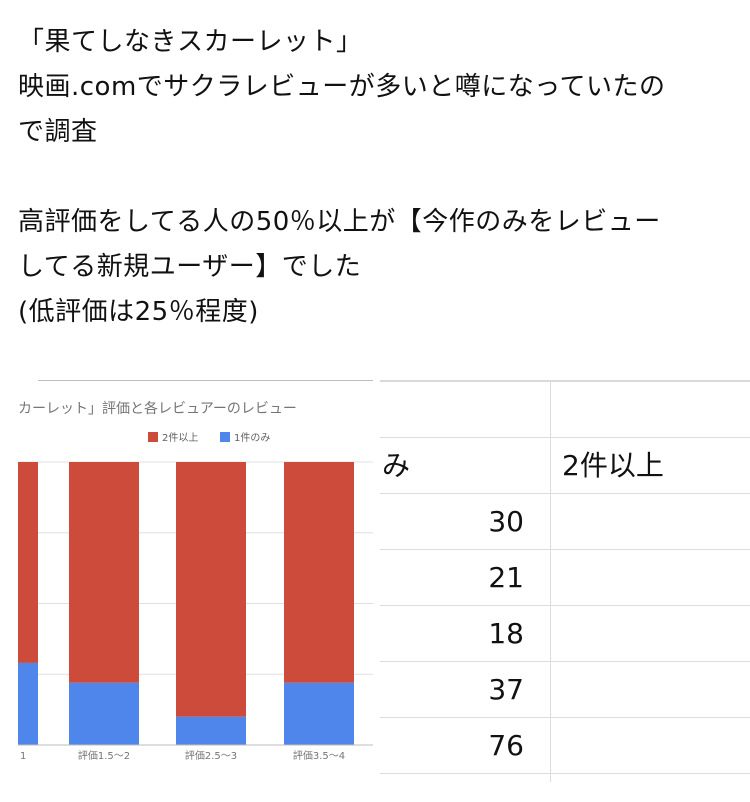 This screenshot has width=750, height=802. I want to click on table-row: 76, so click(565, 746).